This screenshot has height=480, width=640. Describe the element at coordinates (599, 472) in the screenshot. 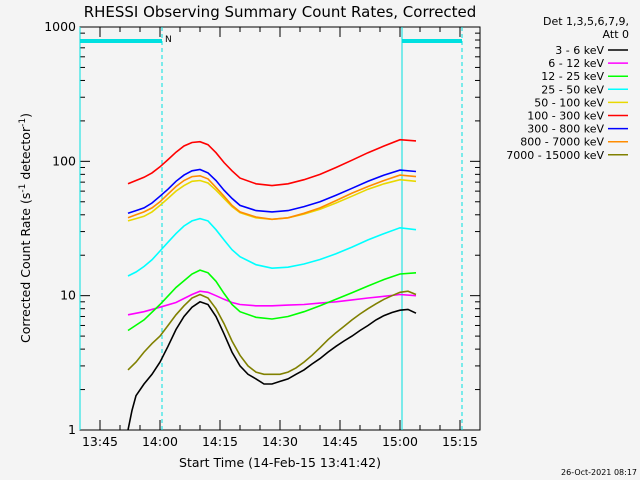

I see `footer-timestamp: 26-Oct-2021 08:17` at that location.